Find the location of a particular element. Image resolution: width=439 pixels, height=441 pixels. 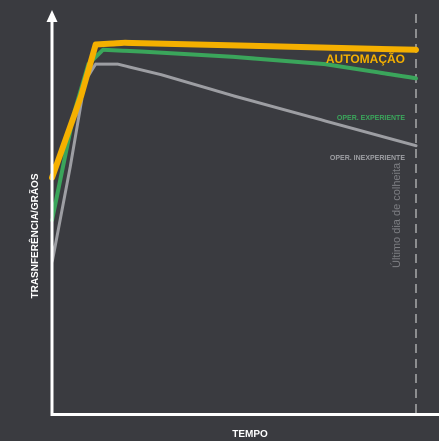

series-label-inexperienced-operator: OPER. INEXPERIENTE is located at coordinates (367, 158).